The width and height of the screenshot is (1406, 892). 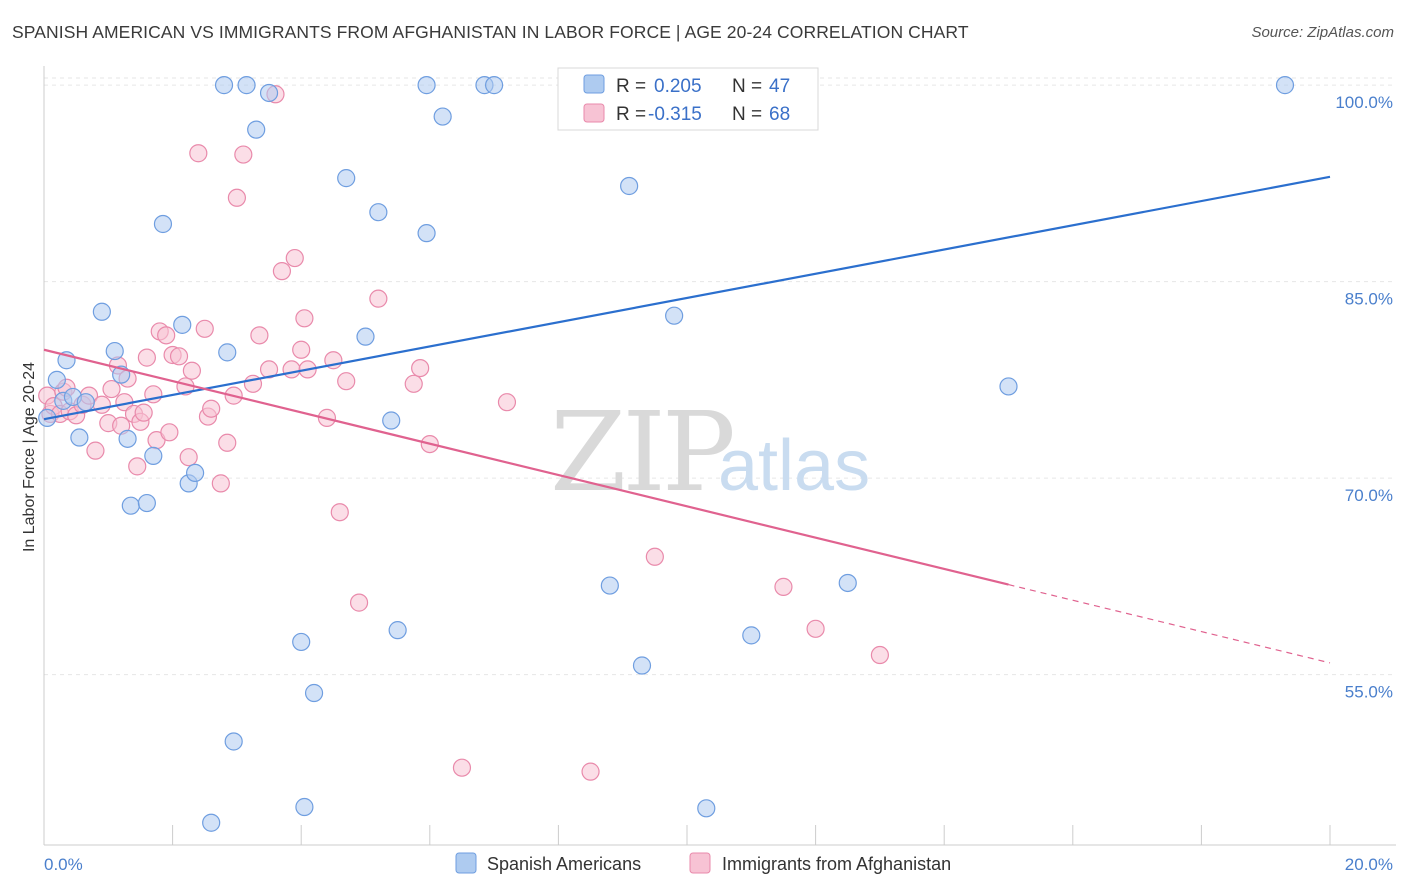 I want to click on y-tick-labels: 55.0% 70.0% 85.0% 100.0%, so click(x=1364, y=397).